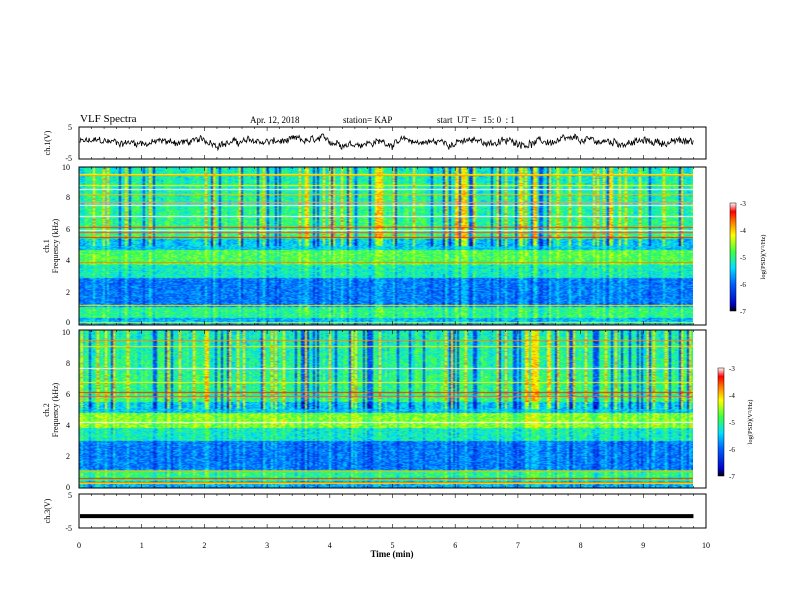 This screenshot has height=612, width=792. Describe the element at coordinates (732, 396) in the screenshot. I see `ch2-cb-tick-4: -4` at that location.